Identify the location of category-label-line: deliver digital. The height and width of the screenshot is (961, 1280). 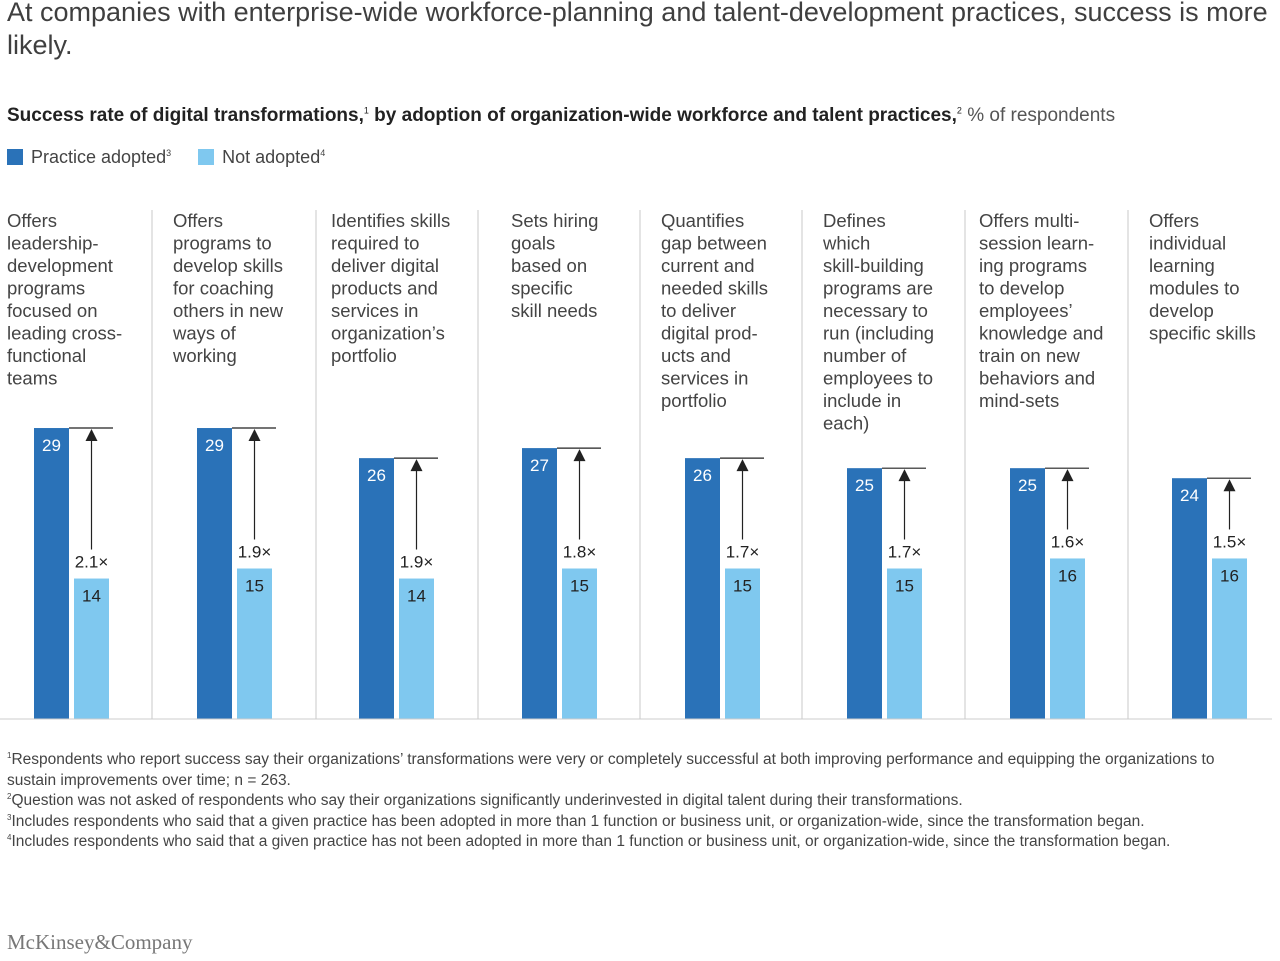
(385, 265).